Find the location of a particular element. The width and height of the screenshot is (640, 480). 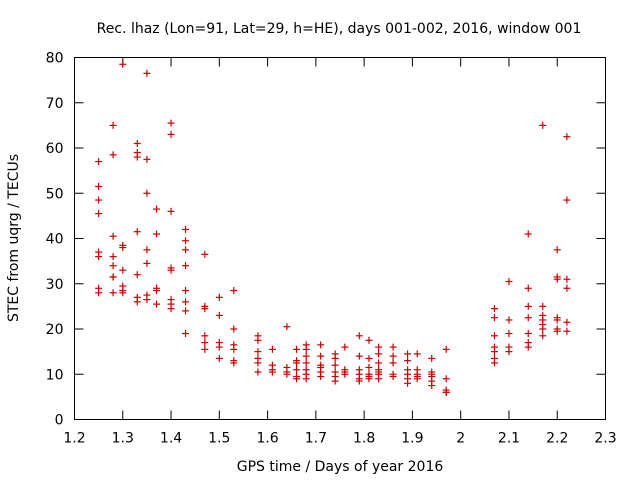

y-tick-label: 80 is located at coordinates (55, 59).